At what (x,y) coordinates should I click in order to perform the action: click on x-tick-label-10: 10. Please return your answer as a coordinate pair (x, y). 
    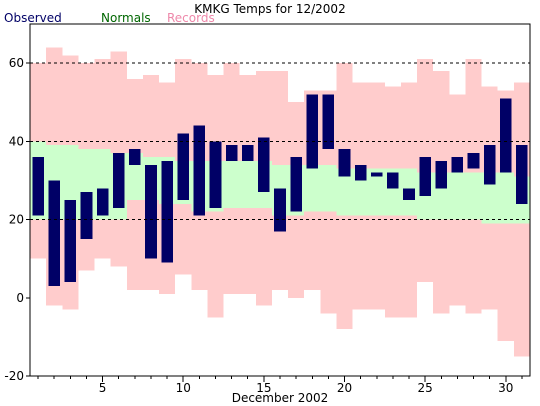
    Looking at the image, I should click on (183, 388).